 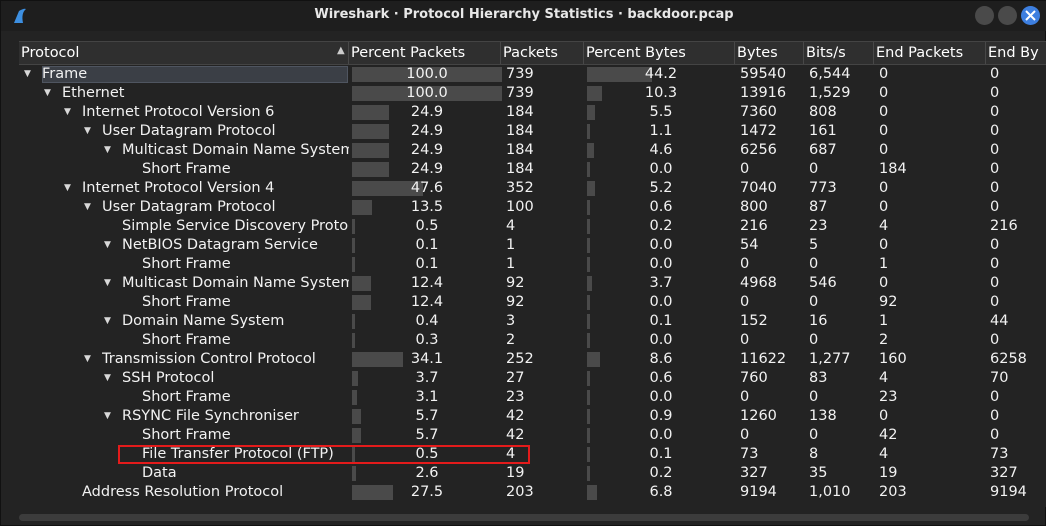 What do you see at coordinates (186, 397) in the screenshot?
I see `protocol-name: Short Frame` at bounding box center [186, 397].